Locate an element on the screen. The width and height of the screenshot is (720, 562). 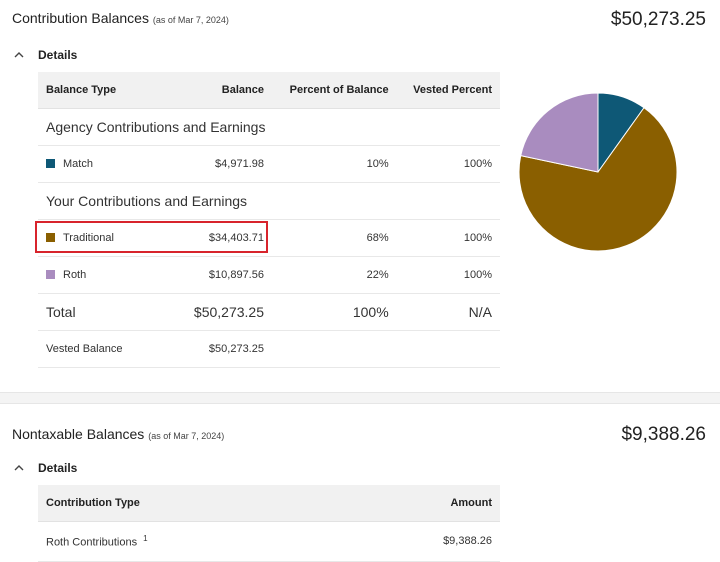
total-percent: 100% is located at coordinates (334, 312).